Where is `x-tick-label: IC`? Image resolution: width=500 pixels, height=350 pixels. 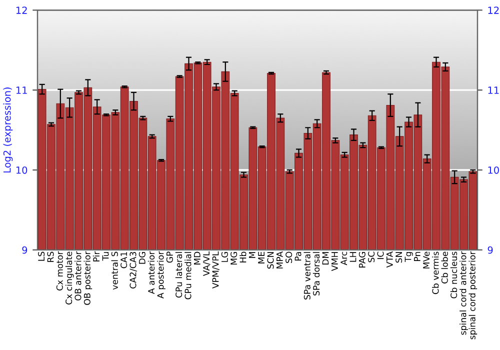 x-tick-label: IC is located at coordinates (380, 255).